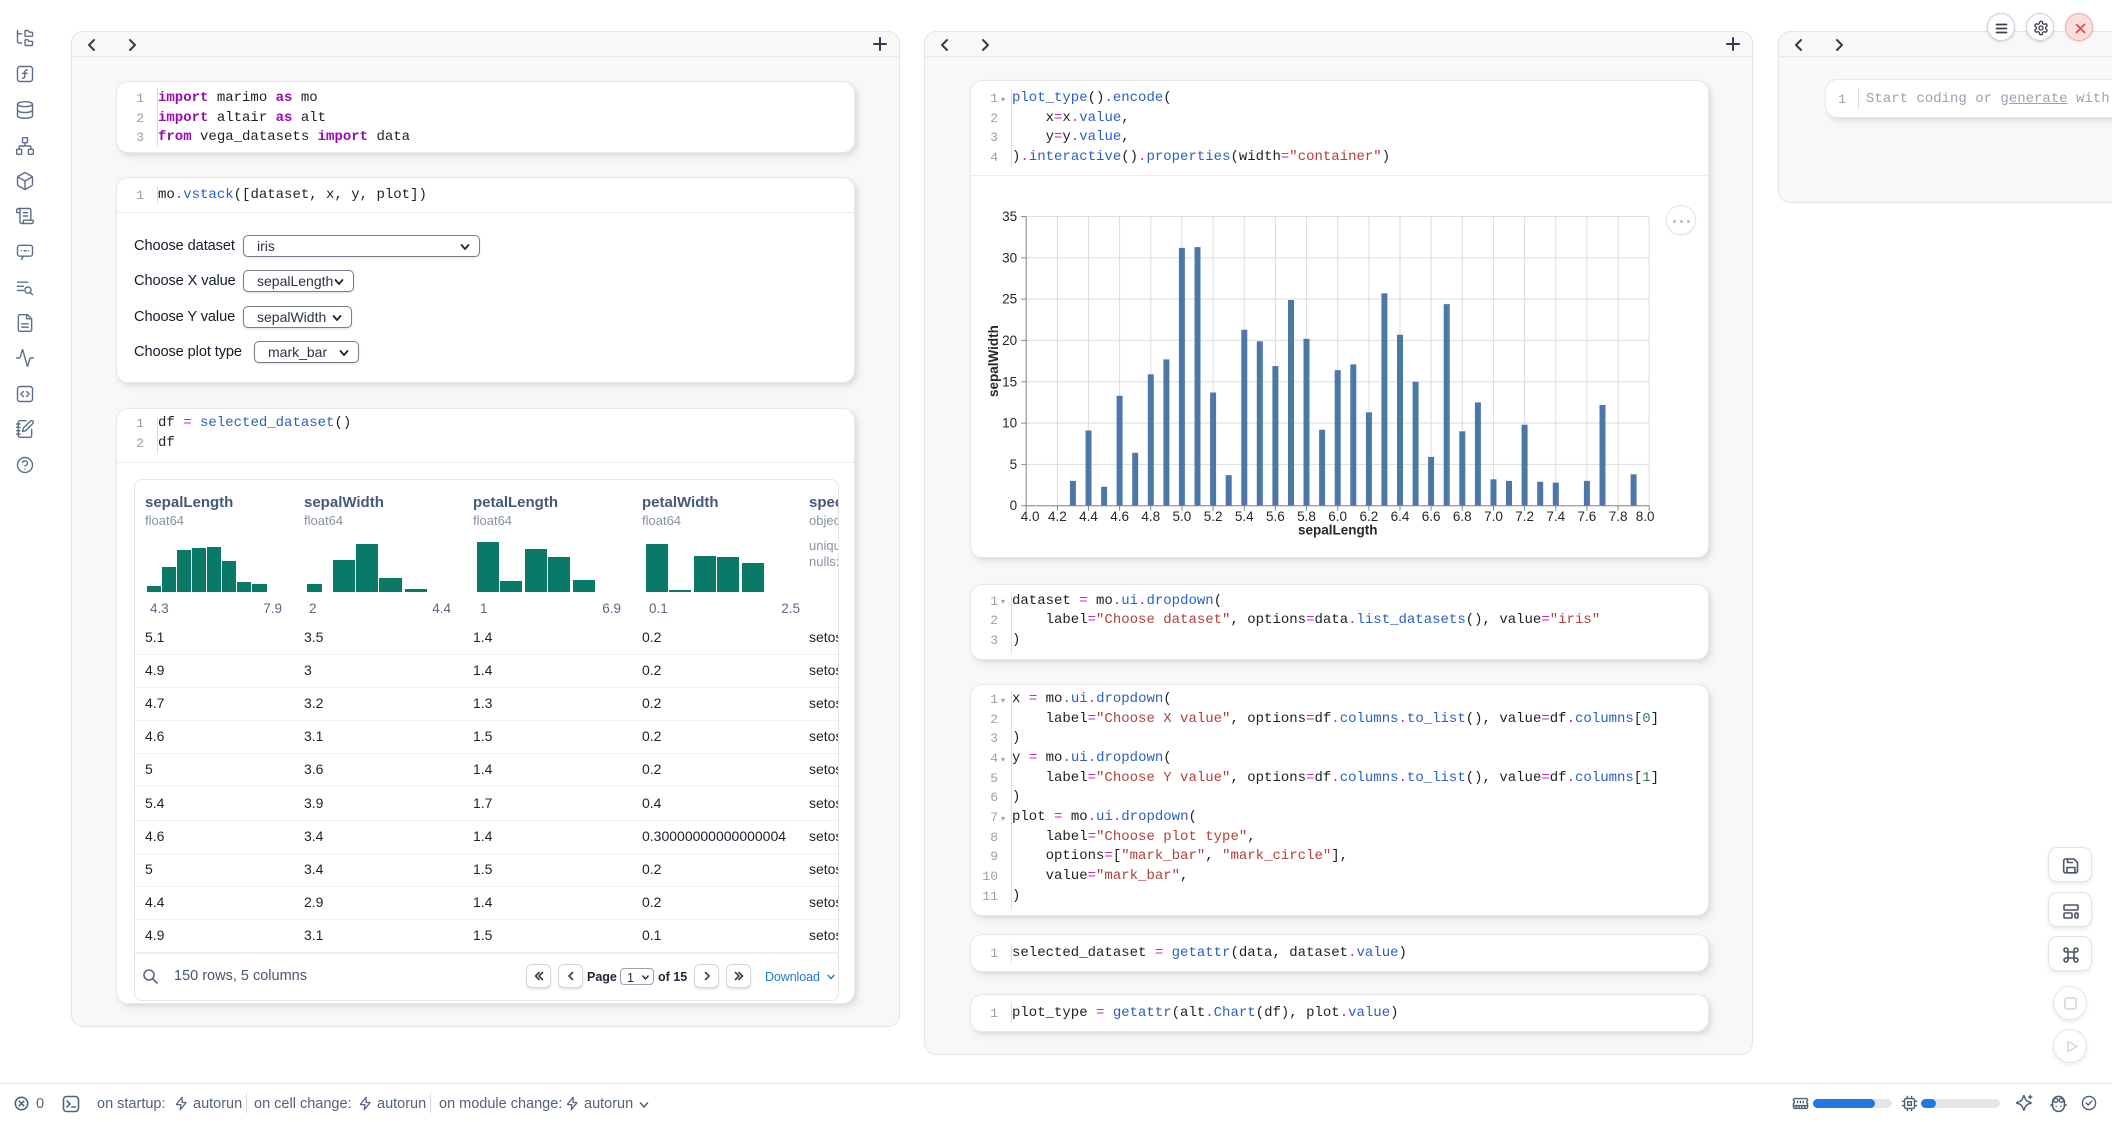  What do you see at coordinates (993, 361) in the screenshot?
I see `svg-text: sepalWidth` at bounding box center [993, 361].